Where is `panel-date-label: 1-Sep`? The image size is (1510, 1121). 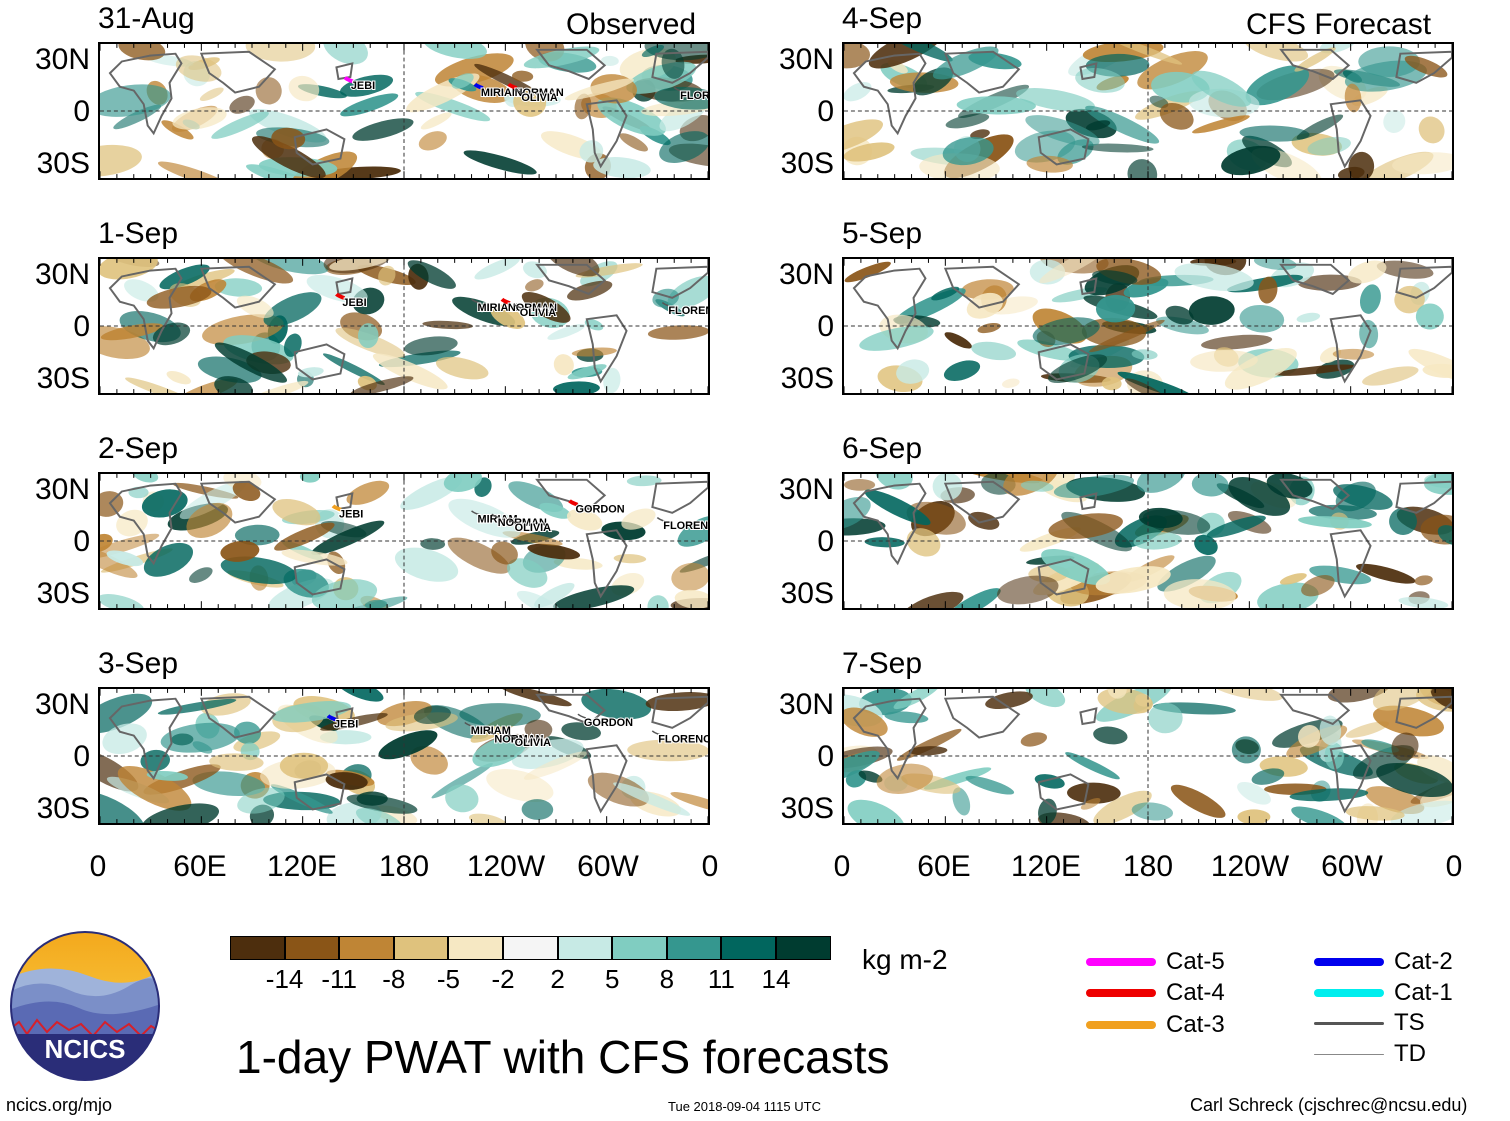 panel-date-label: 1-Sep is located at coordinates (138, 233).